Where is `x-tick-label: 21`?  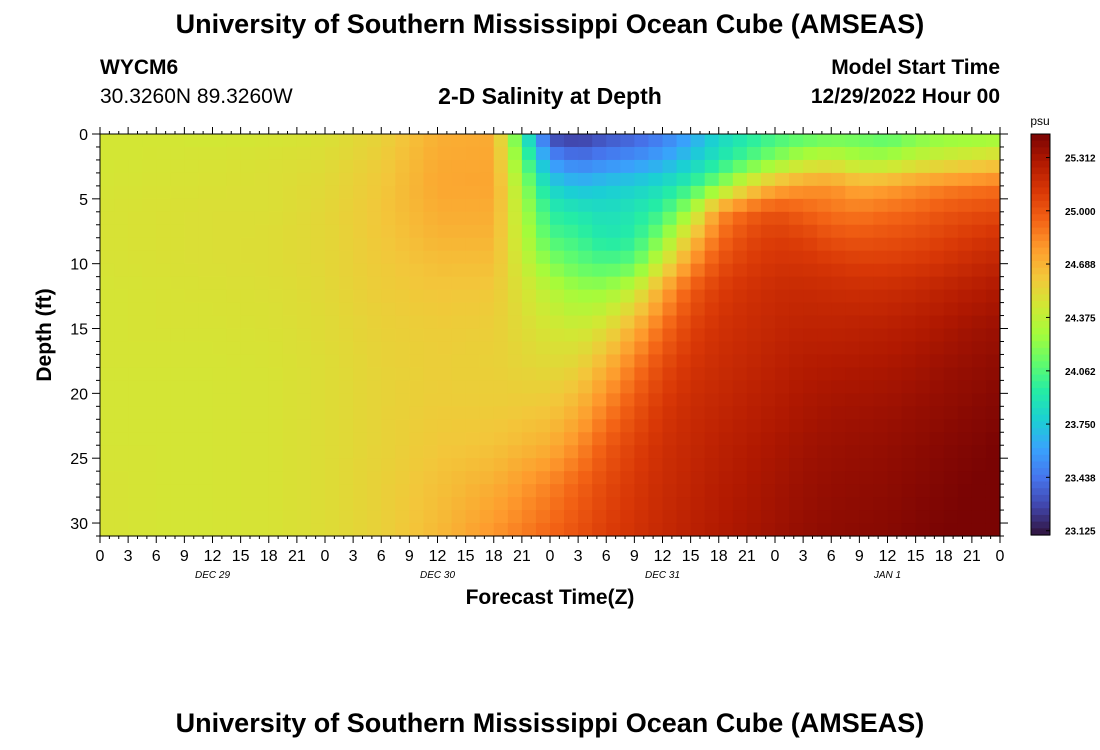
x-tick-label: 21 is located at coordinates (747, 556).